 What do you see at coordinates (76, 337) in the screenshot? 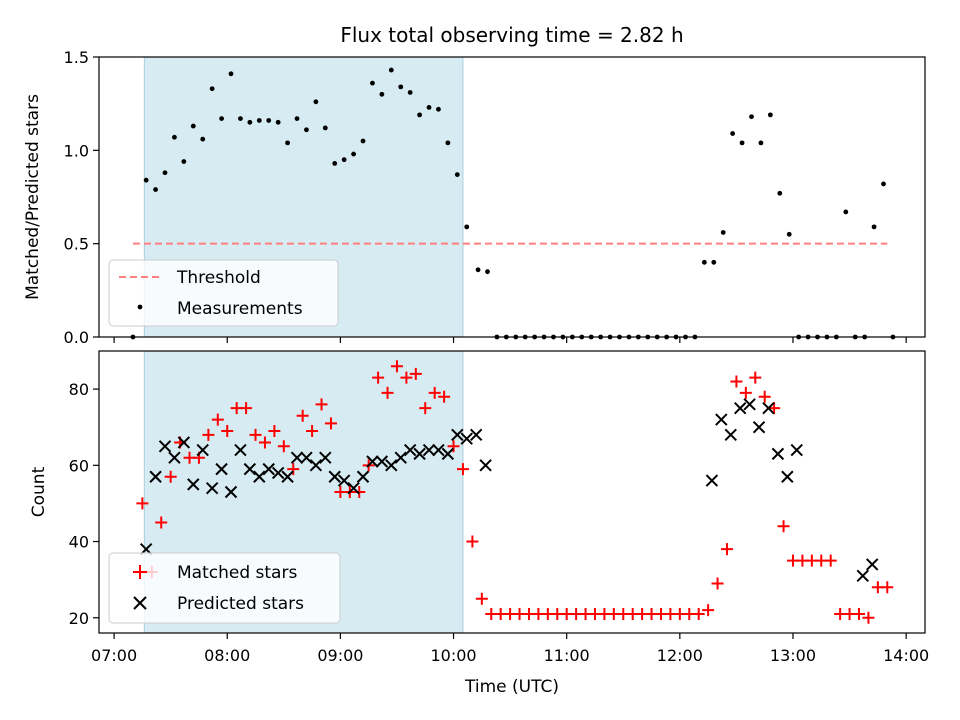
I see `y-tick-label: 0.0` at bounding box center [76, 337].